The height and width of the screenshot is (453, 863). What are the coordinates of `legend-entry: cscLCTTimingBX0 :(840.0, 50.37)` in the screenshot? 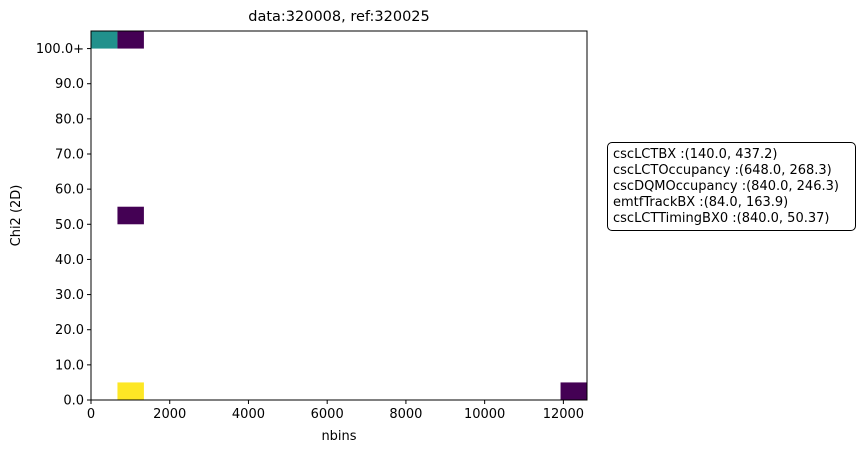 It's located at (721, 218).